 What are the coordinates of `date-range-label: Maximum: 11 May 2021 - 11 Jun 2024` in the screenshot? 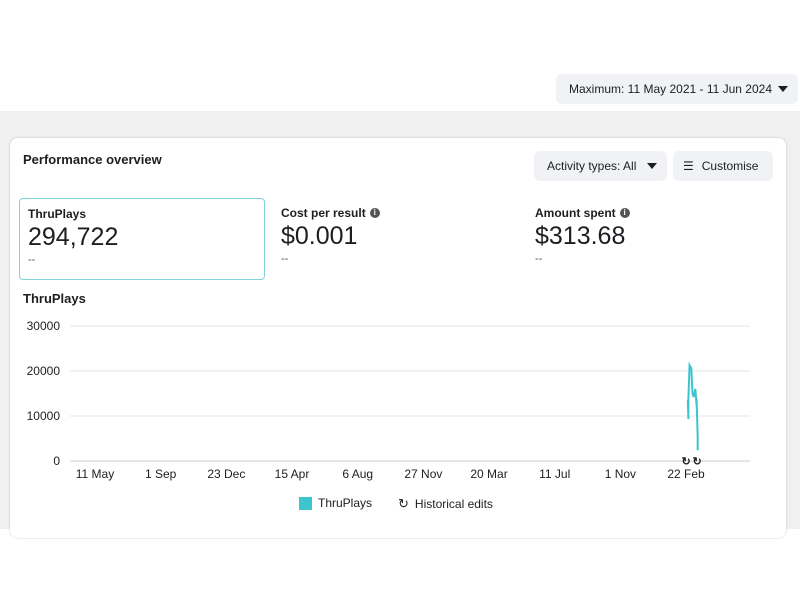 It's located at (670, 89).